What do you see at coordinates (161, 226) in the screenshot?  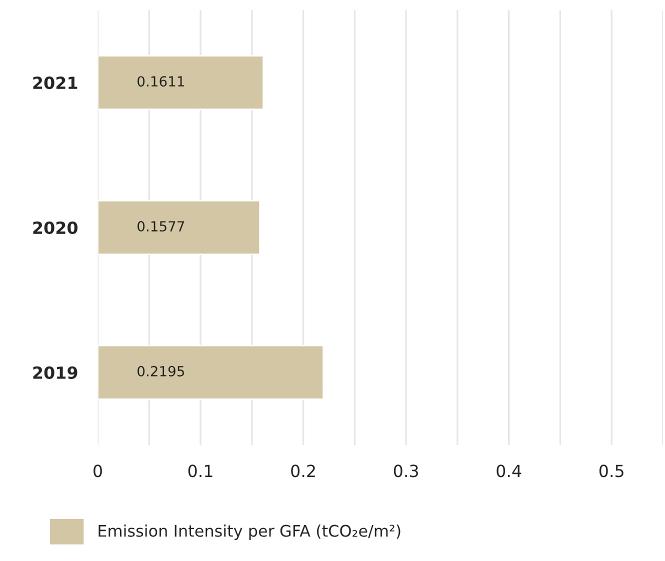 I see `data-label: 0.1577` at bounding box center [161, 226].